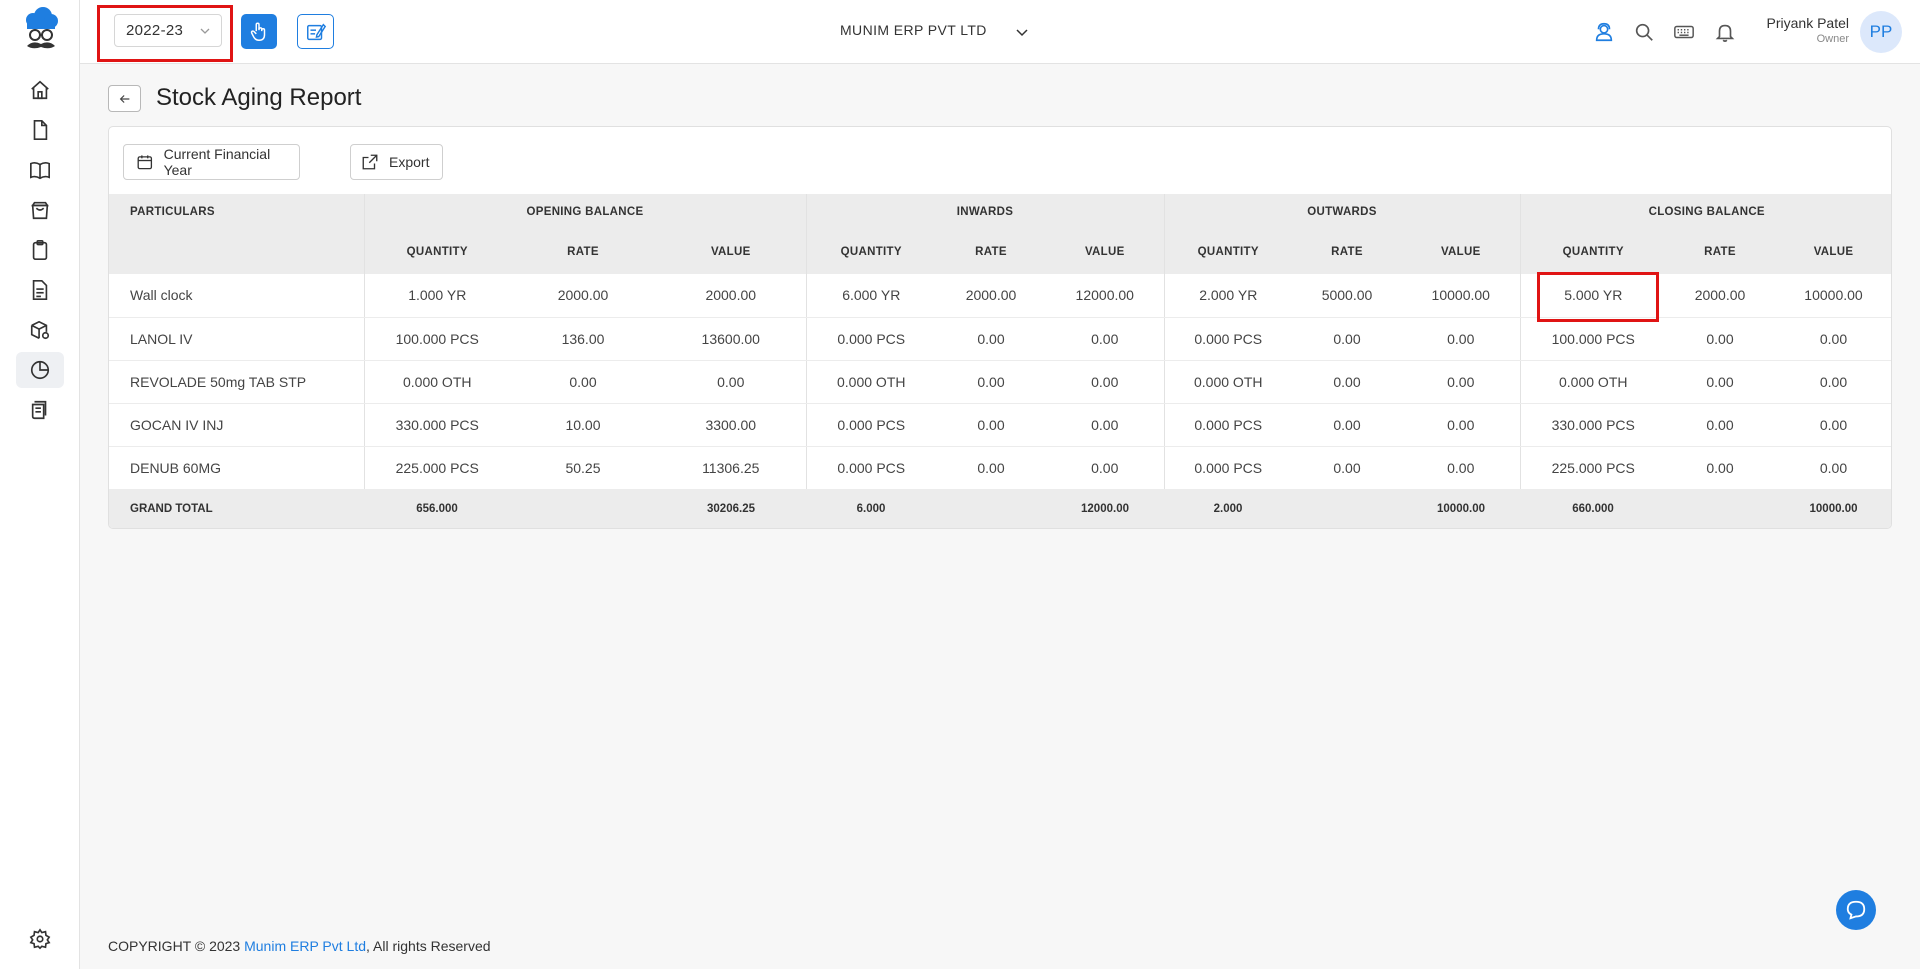 This screenshot has height=969, width=1920. Describe the element at coordinates (1644, 32) in the screenshot. I see `search-icon` at that location.